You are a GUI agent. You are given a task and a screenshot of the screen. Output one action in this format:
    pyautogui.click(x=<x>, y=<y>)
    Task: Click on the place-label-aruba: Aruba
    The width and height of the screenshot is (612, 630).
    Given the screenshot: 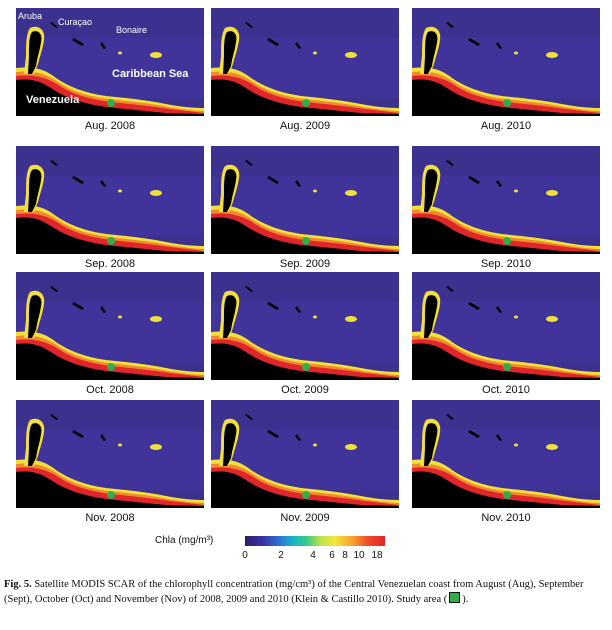 What is the action you would take?
    pyautogui.click(x=30, y=16)
    